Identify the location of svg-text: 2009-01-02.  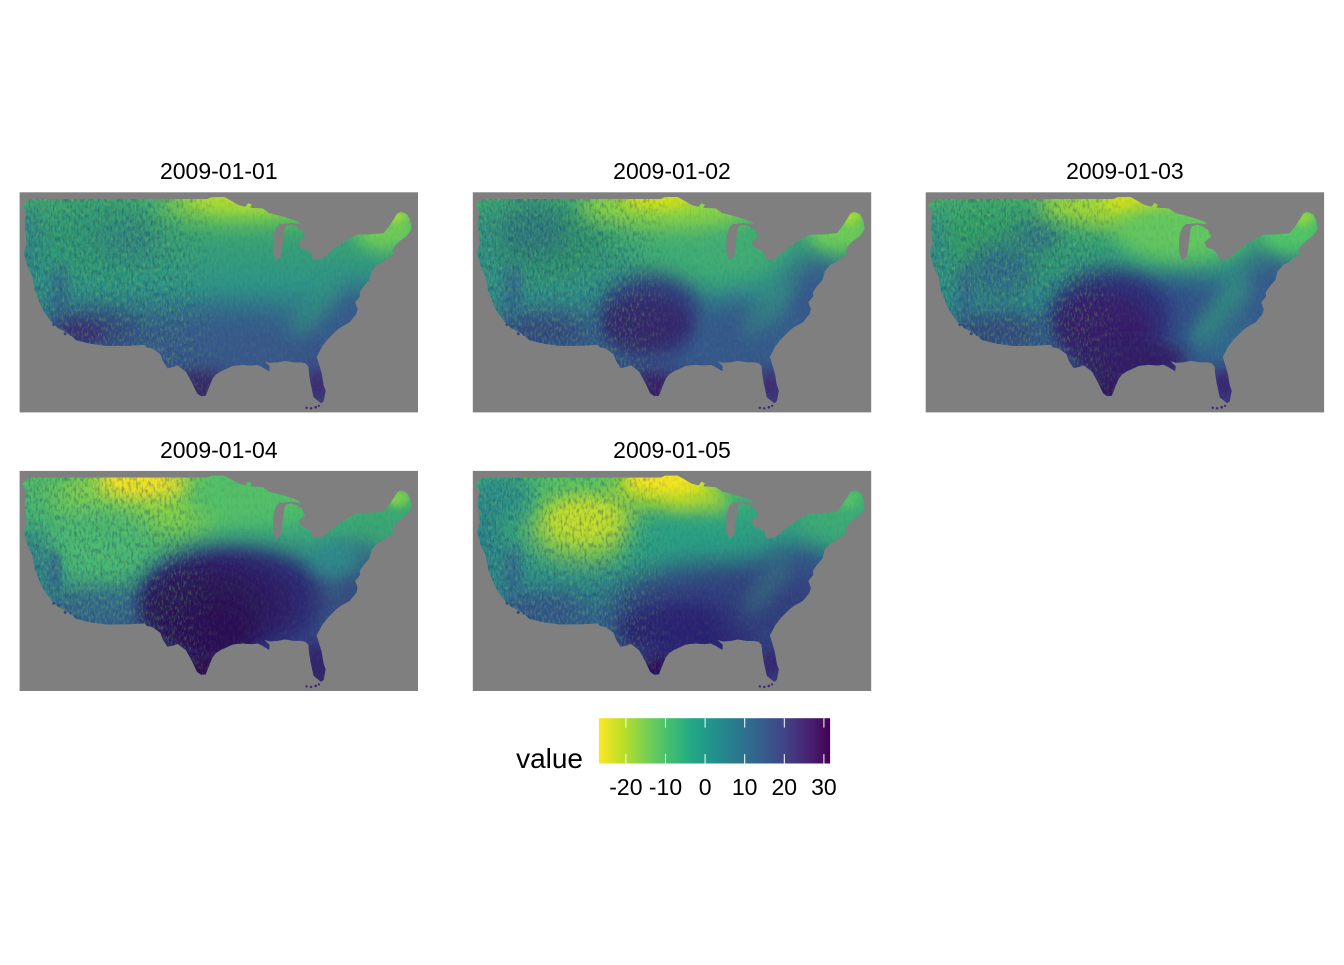
(672, 171).